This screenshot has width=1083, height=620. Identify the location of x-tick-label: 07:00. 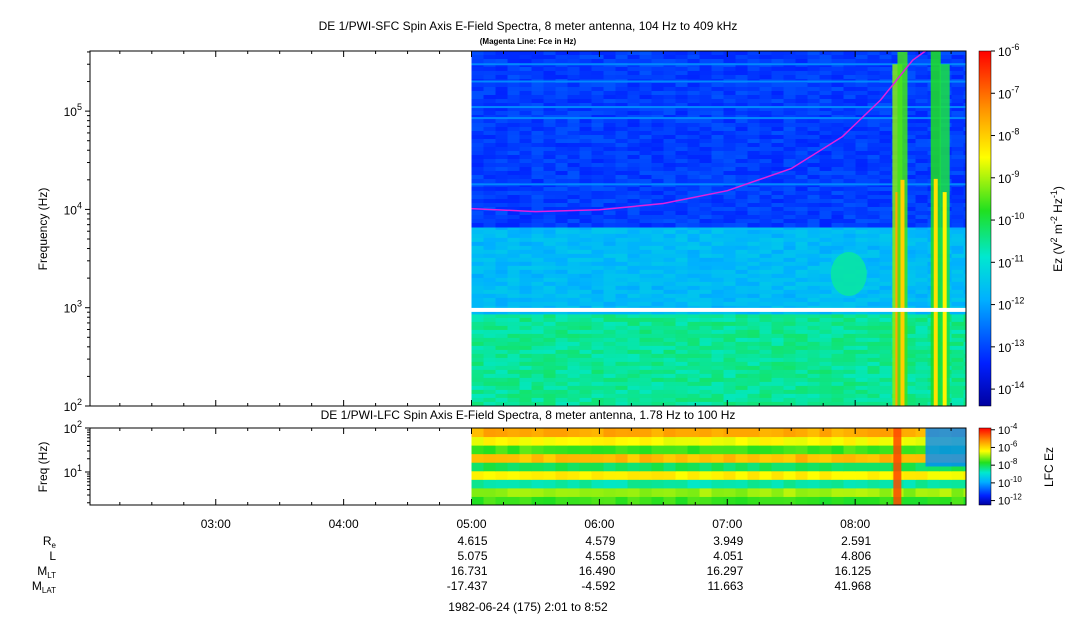
(727, 524).